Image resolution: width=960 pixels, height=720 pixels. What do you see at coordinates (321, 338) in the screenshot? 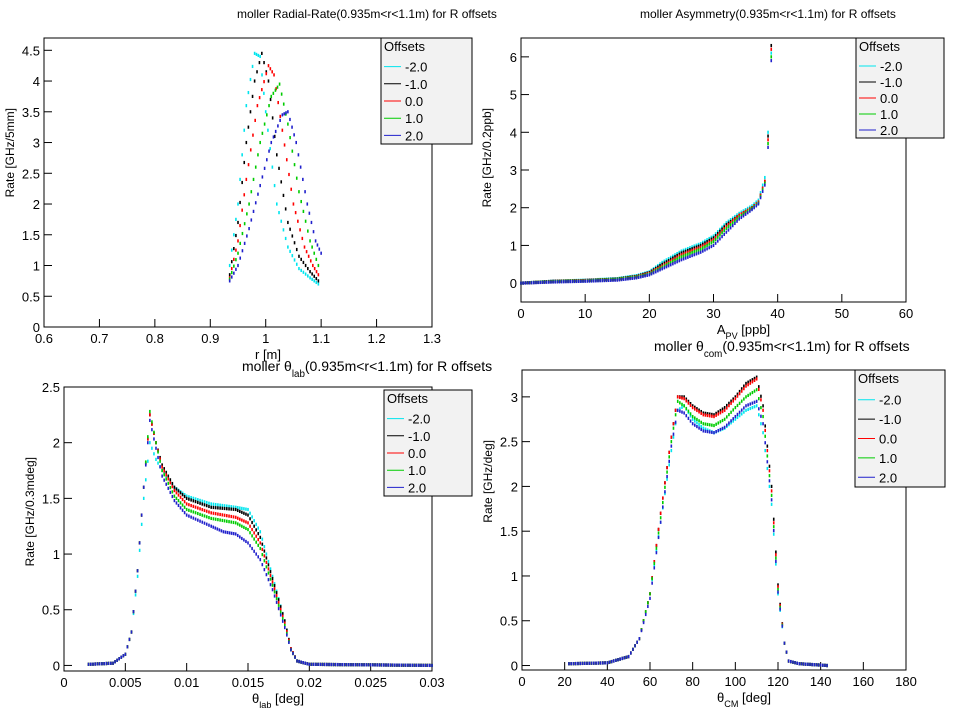
I see `x-tick-label: 1.1` at bounding box center [321, 338].